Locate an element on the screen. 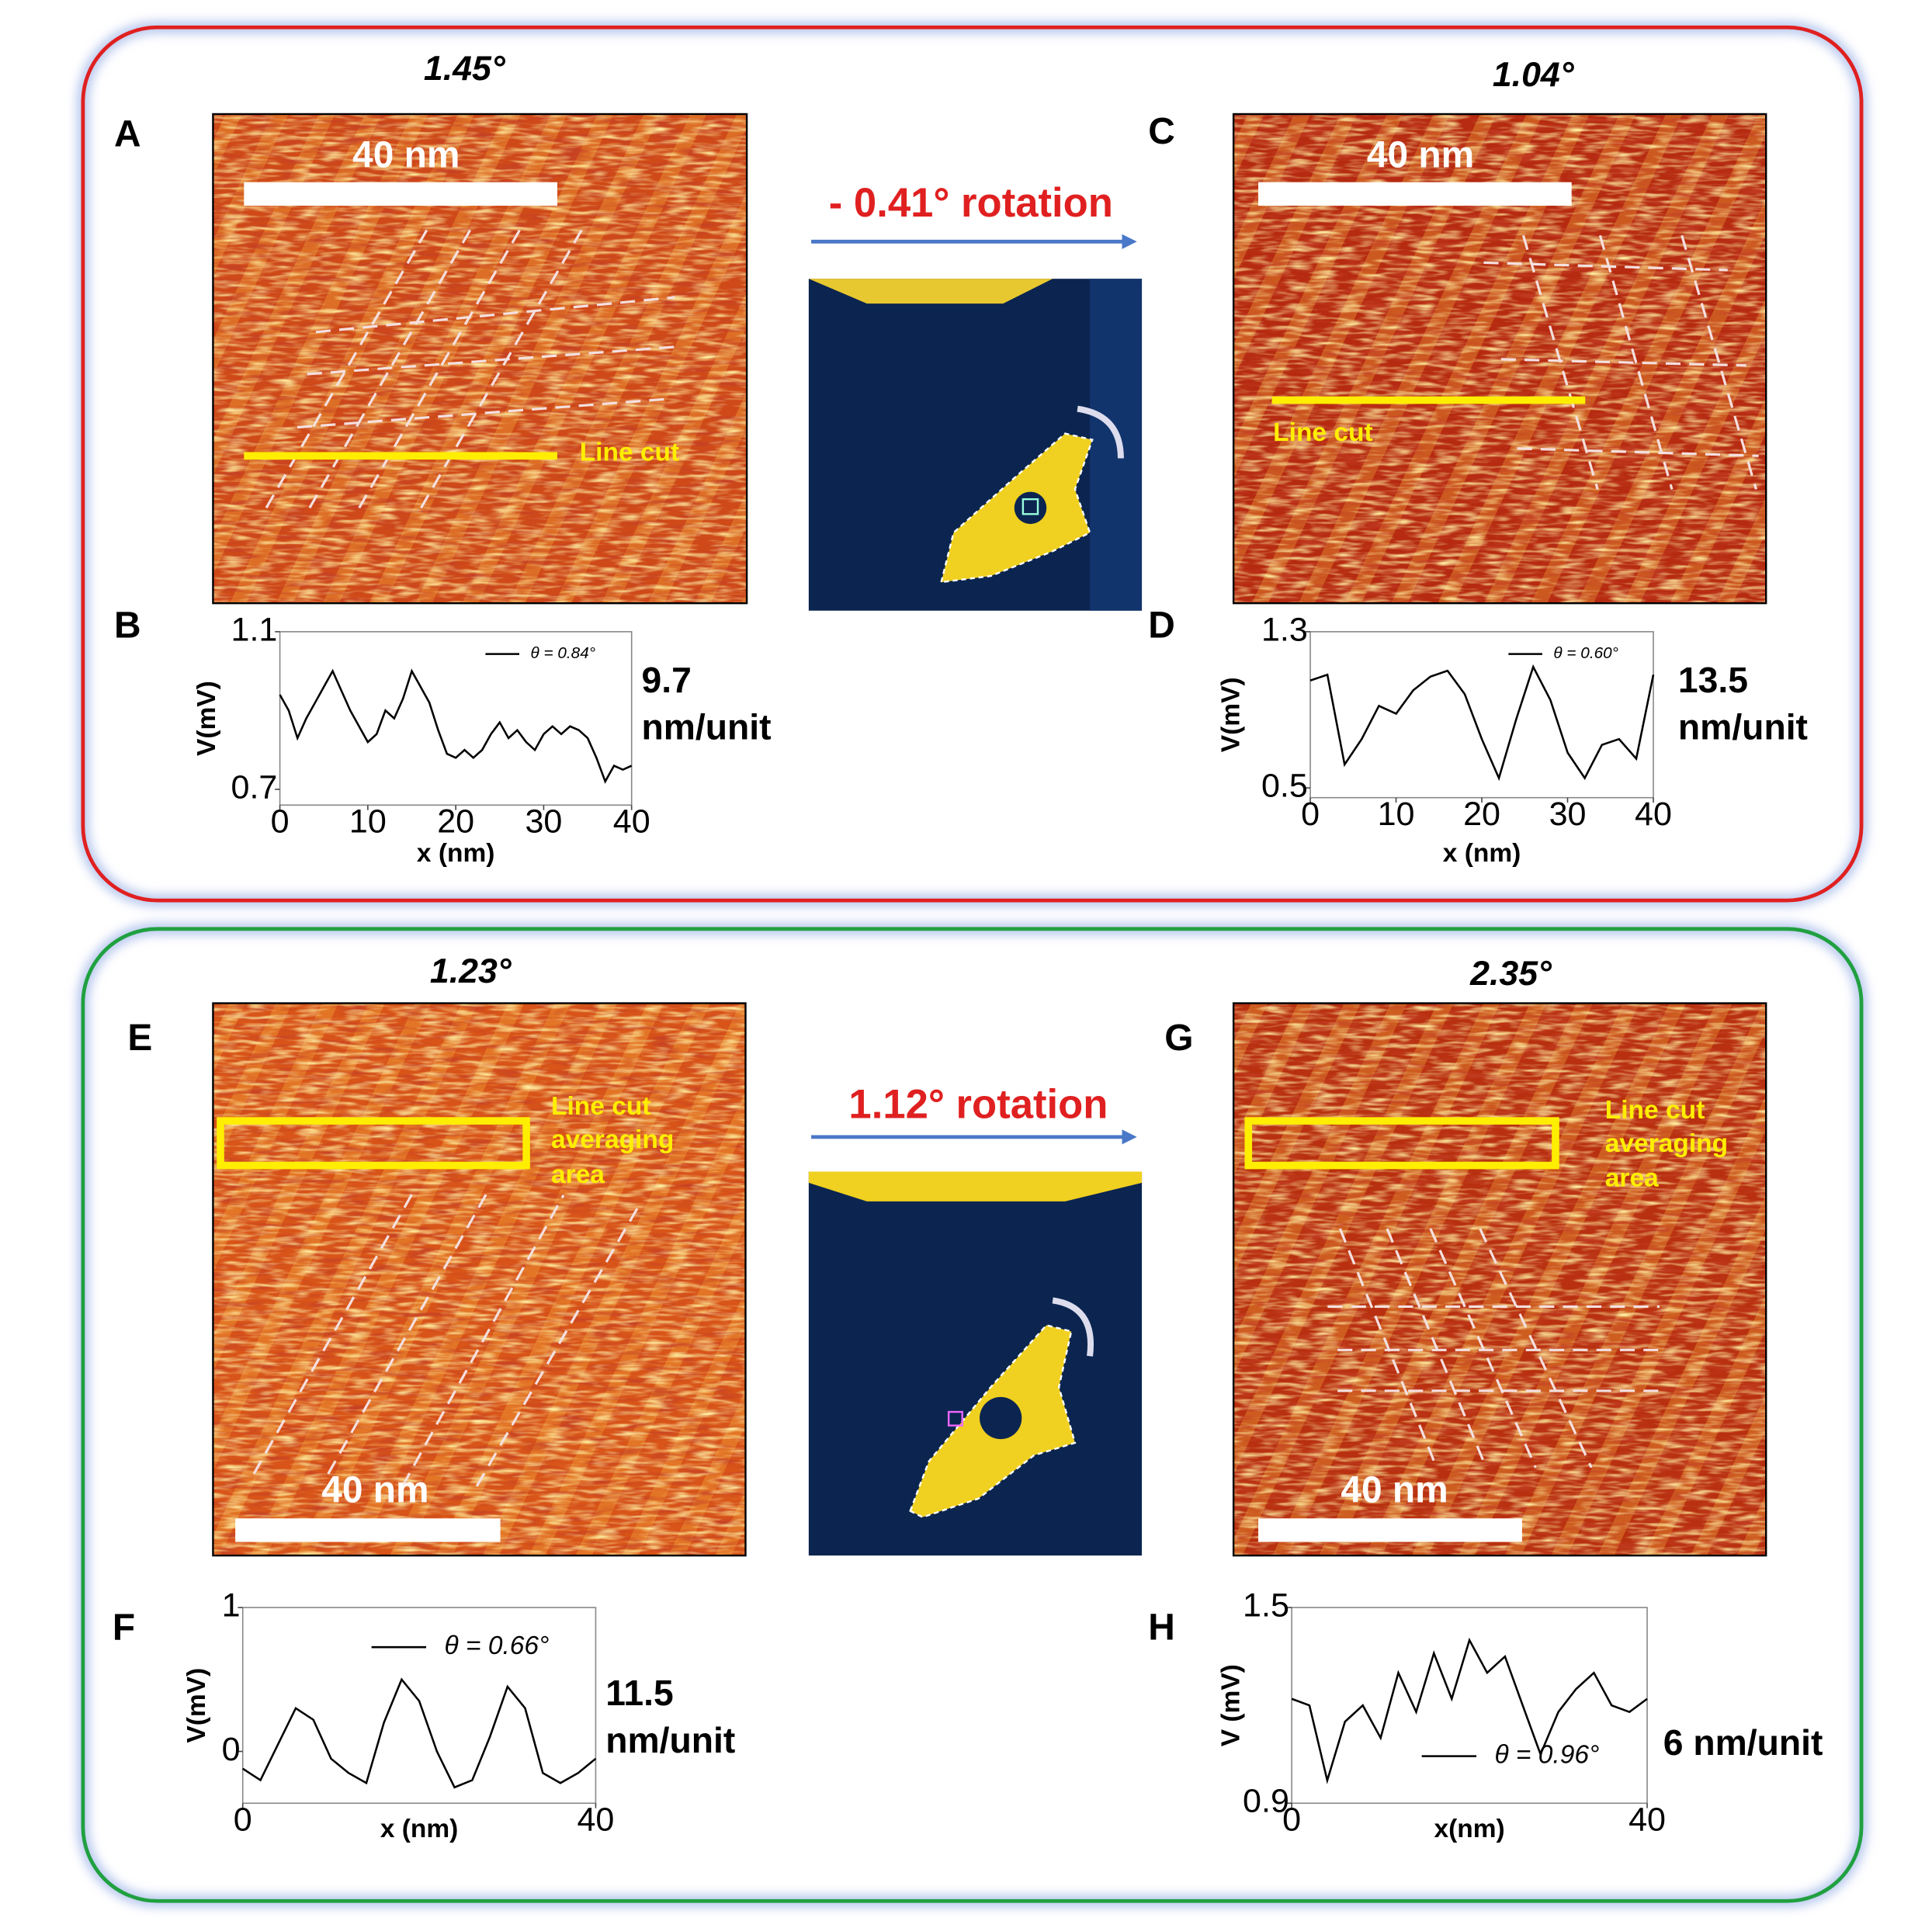 The height and width of the screenshot is (1921, 1932). rotation-label: - 0.41° rotation is located at coordinates (971, 203).